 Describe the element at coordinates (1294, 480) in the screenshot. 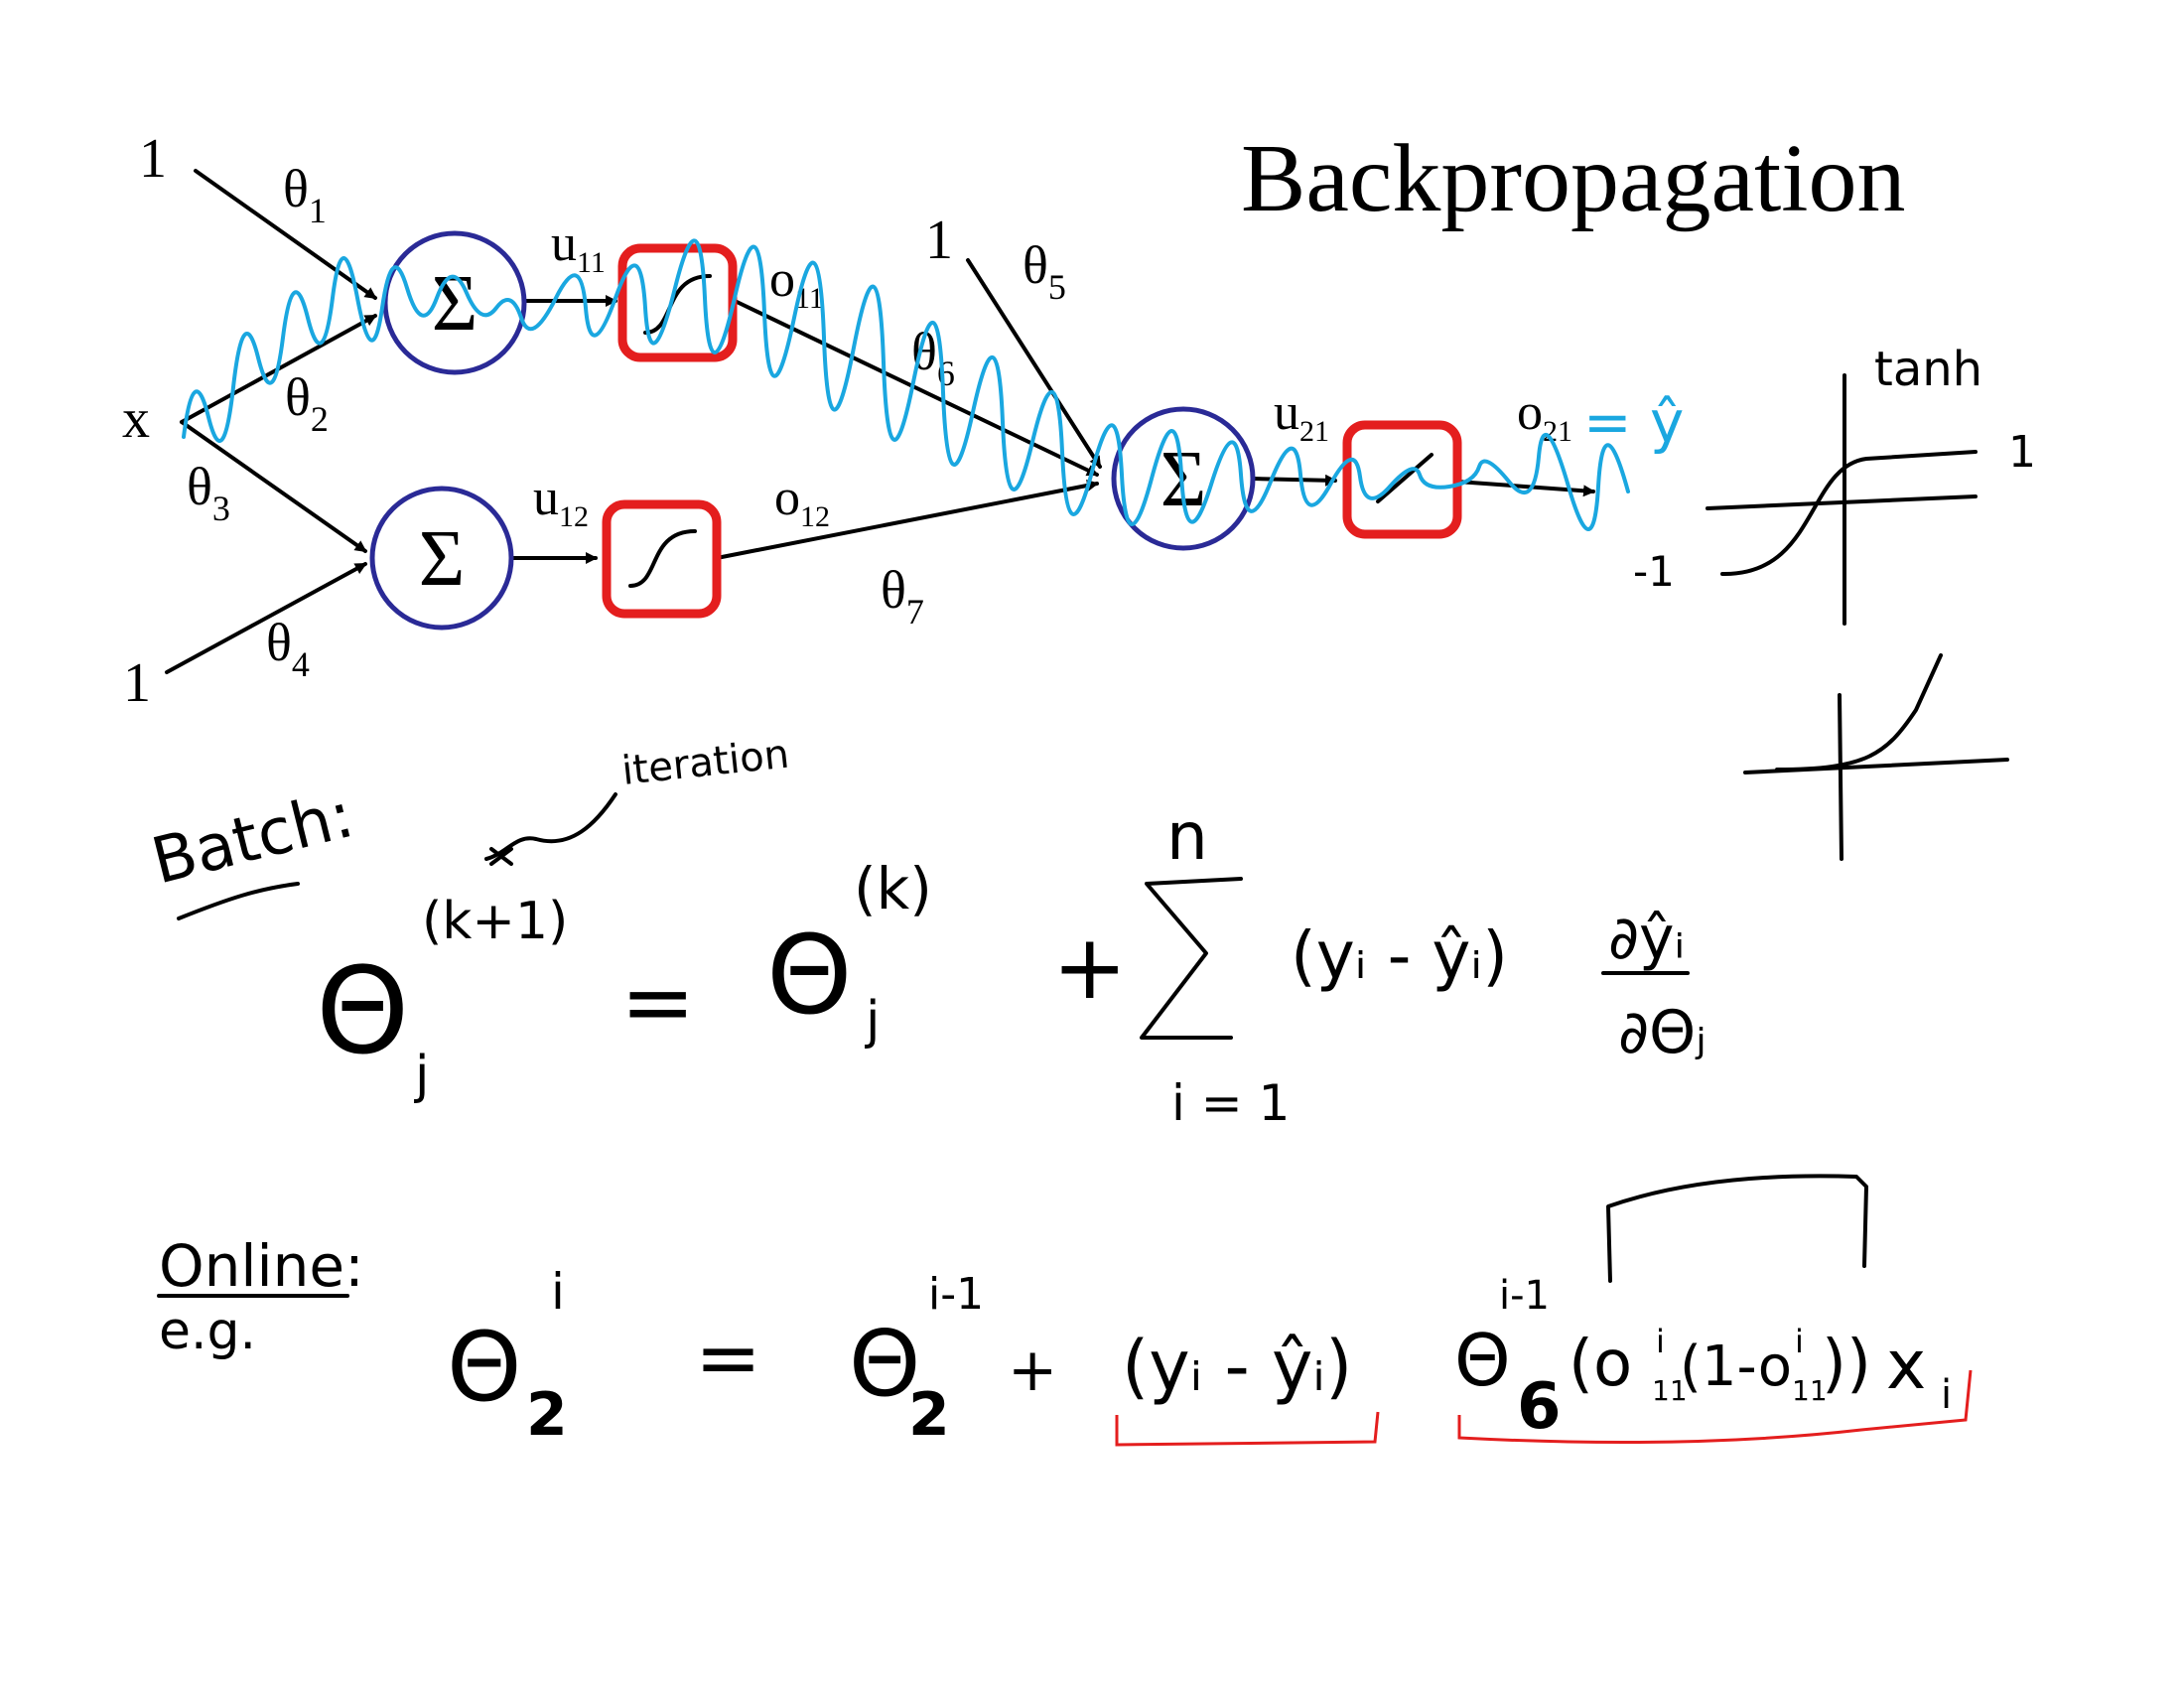

I see `edge-u21` at that location.